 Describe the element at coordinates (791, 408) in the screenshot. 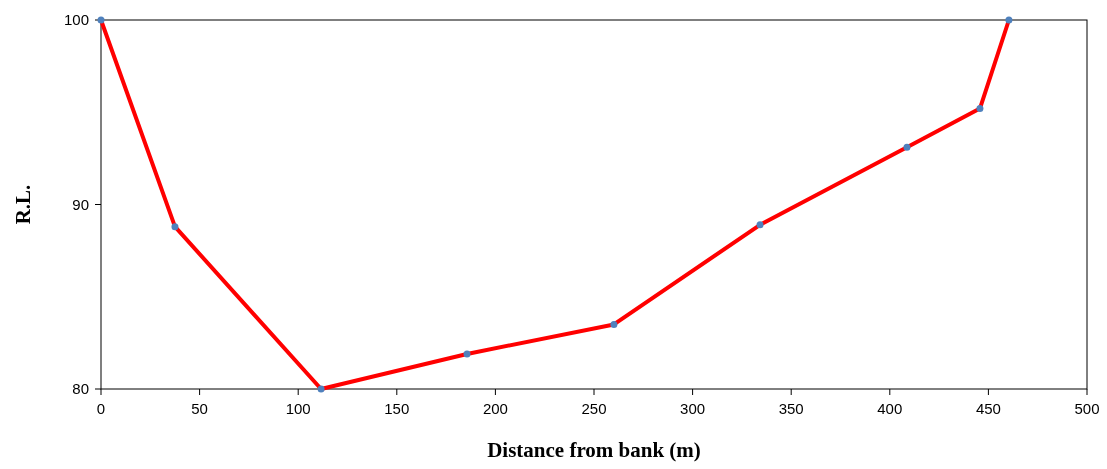

I see `x-tick-label: 350` at that location.